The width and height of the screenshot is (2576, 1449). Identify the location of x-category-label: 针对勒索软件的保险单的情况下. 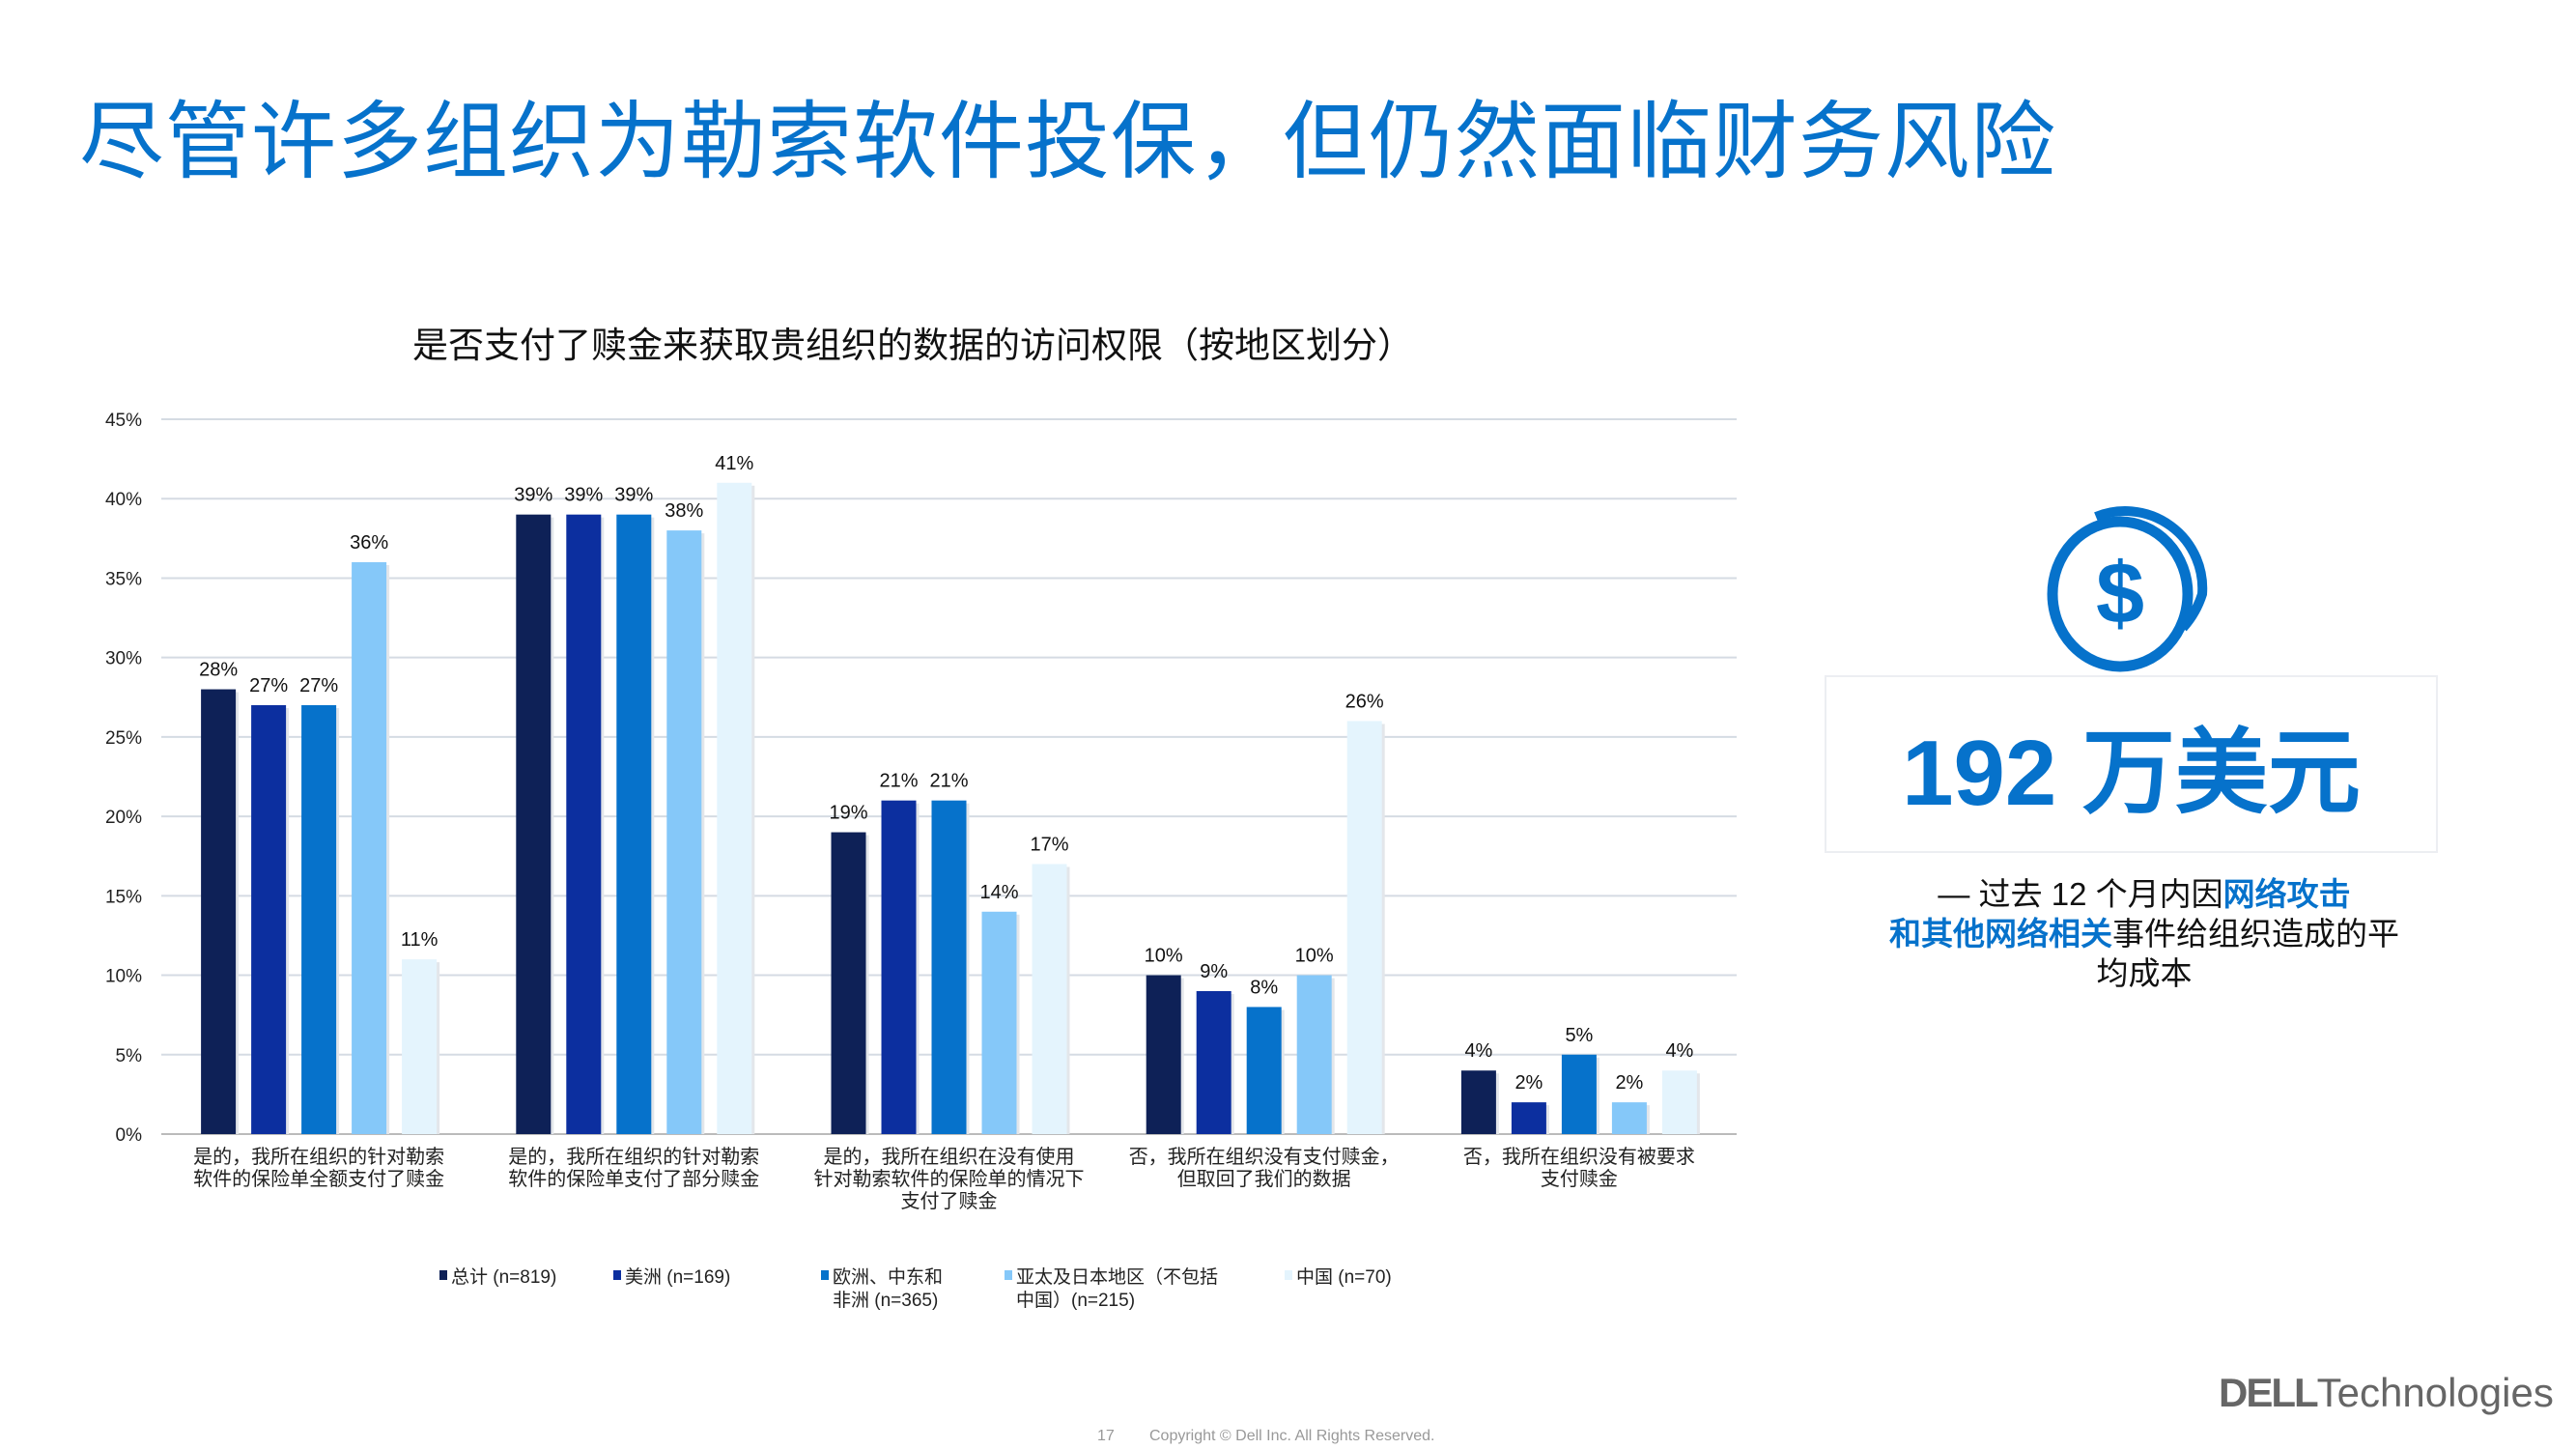
(949, 1179).